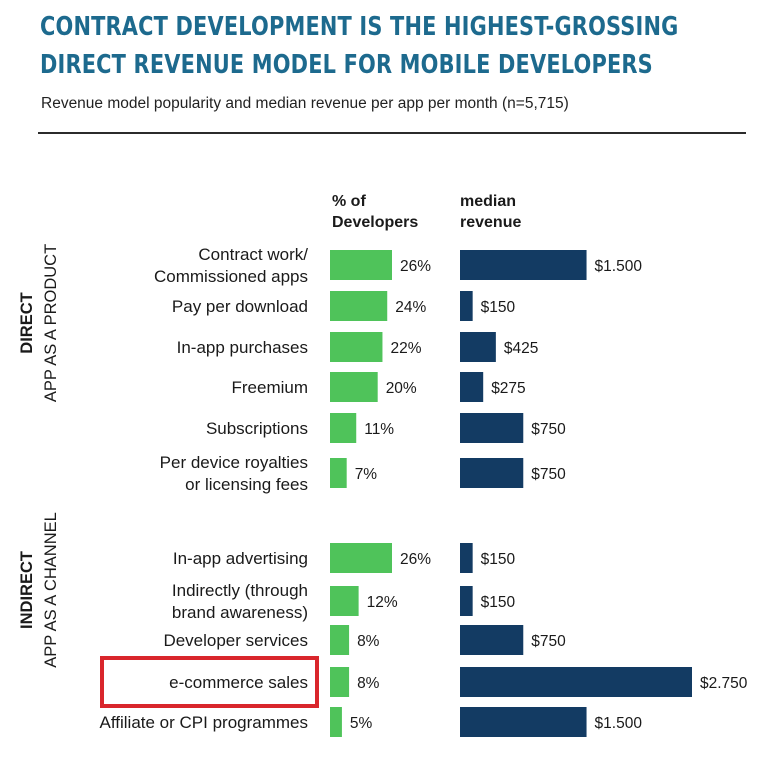 Image resolution: width=766 pixels, height=765 pixels. I want to click on chart-row: Developer services 8% $750, so click(364, 640).